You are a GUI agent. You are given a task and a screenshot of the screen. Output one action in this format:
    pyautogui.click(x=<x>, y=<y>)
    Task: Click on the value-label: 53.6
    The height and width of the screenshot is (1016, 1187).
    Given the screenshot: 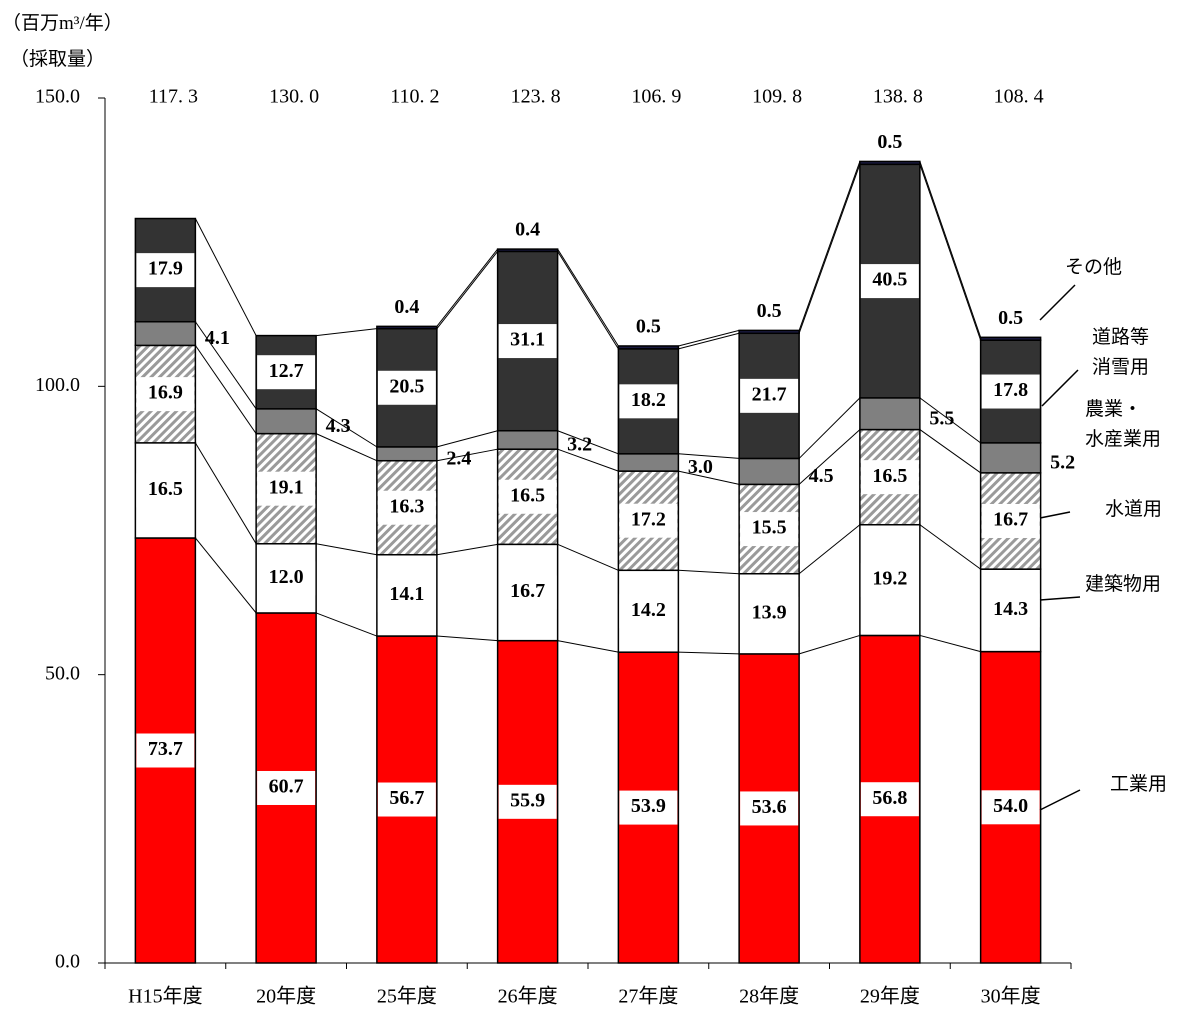 What is the action you would take?
    pyautogui.click(x=769, y=807)
    